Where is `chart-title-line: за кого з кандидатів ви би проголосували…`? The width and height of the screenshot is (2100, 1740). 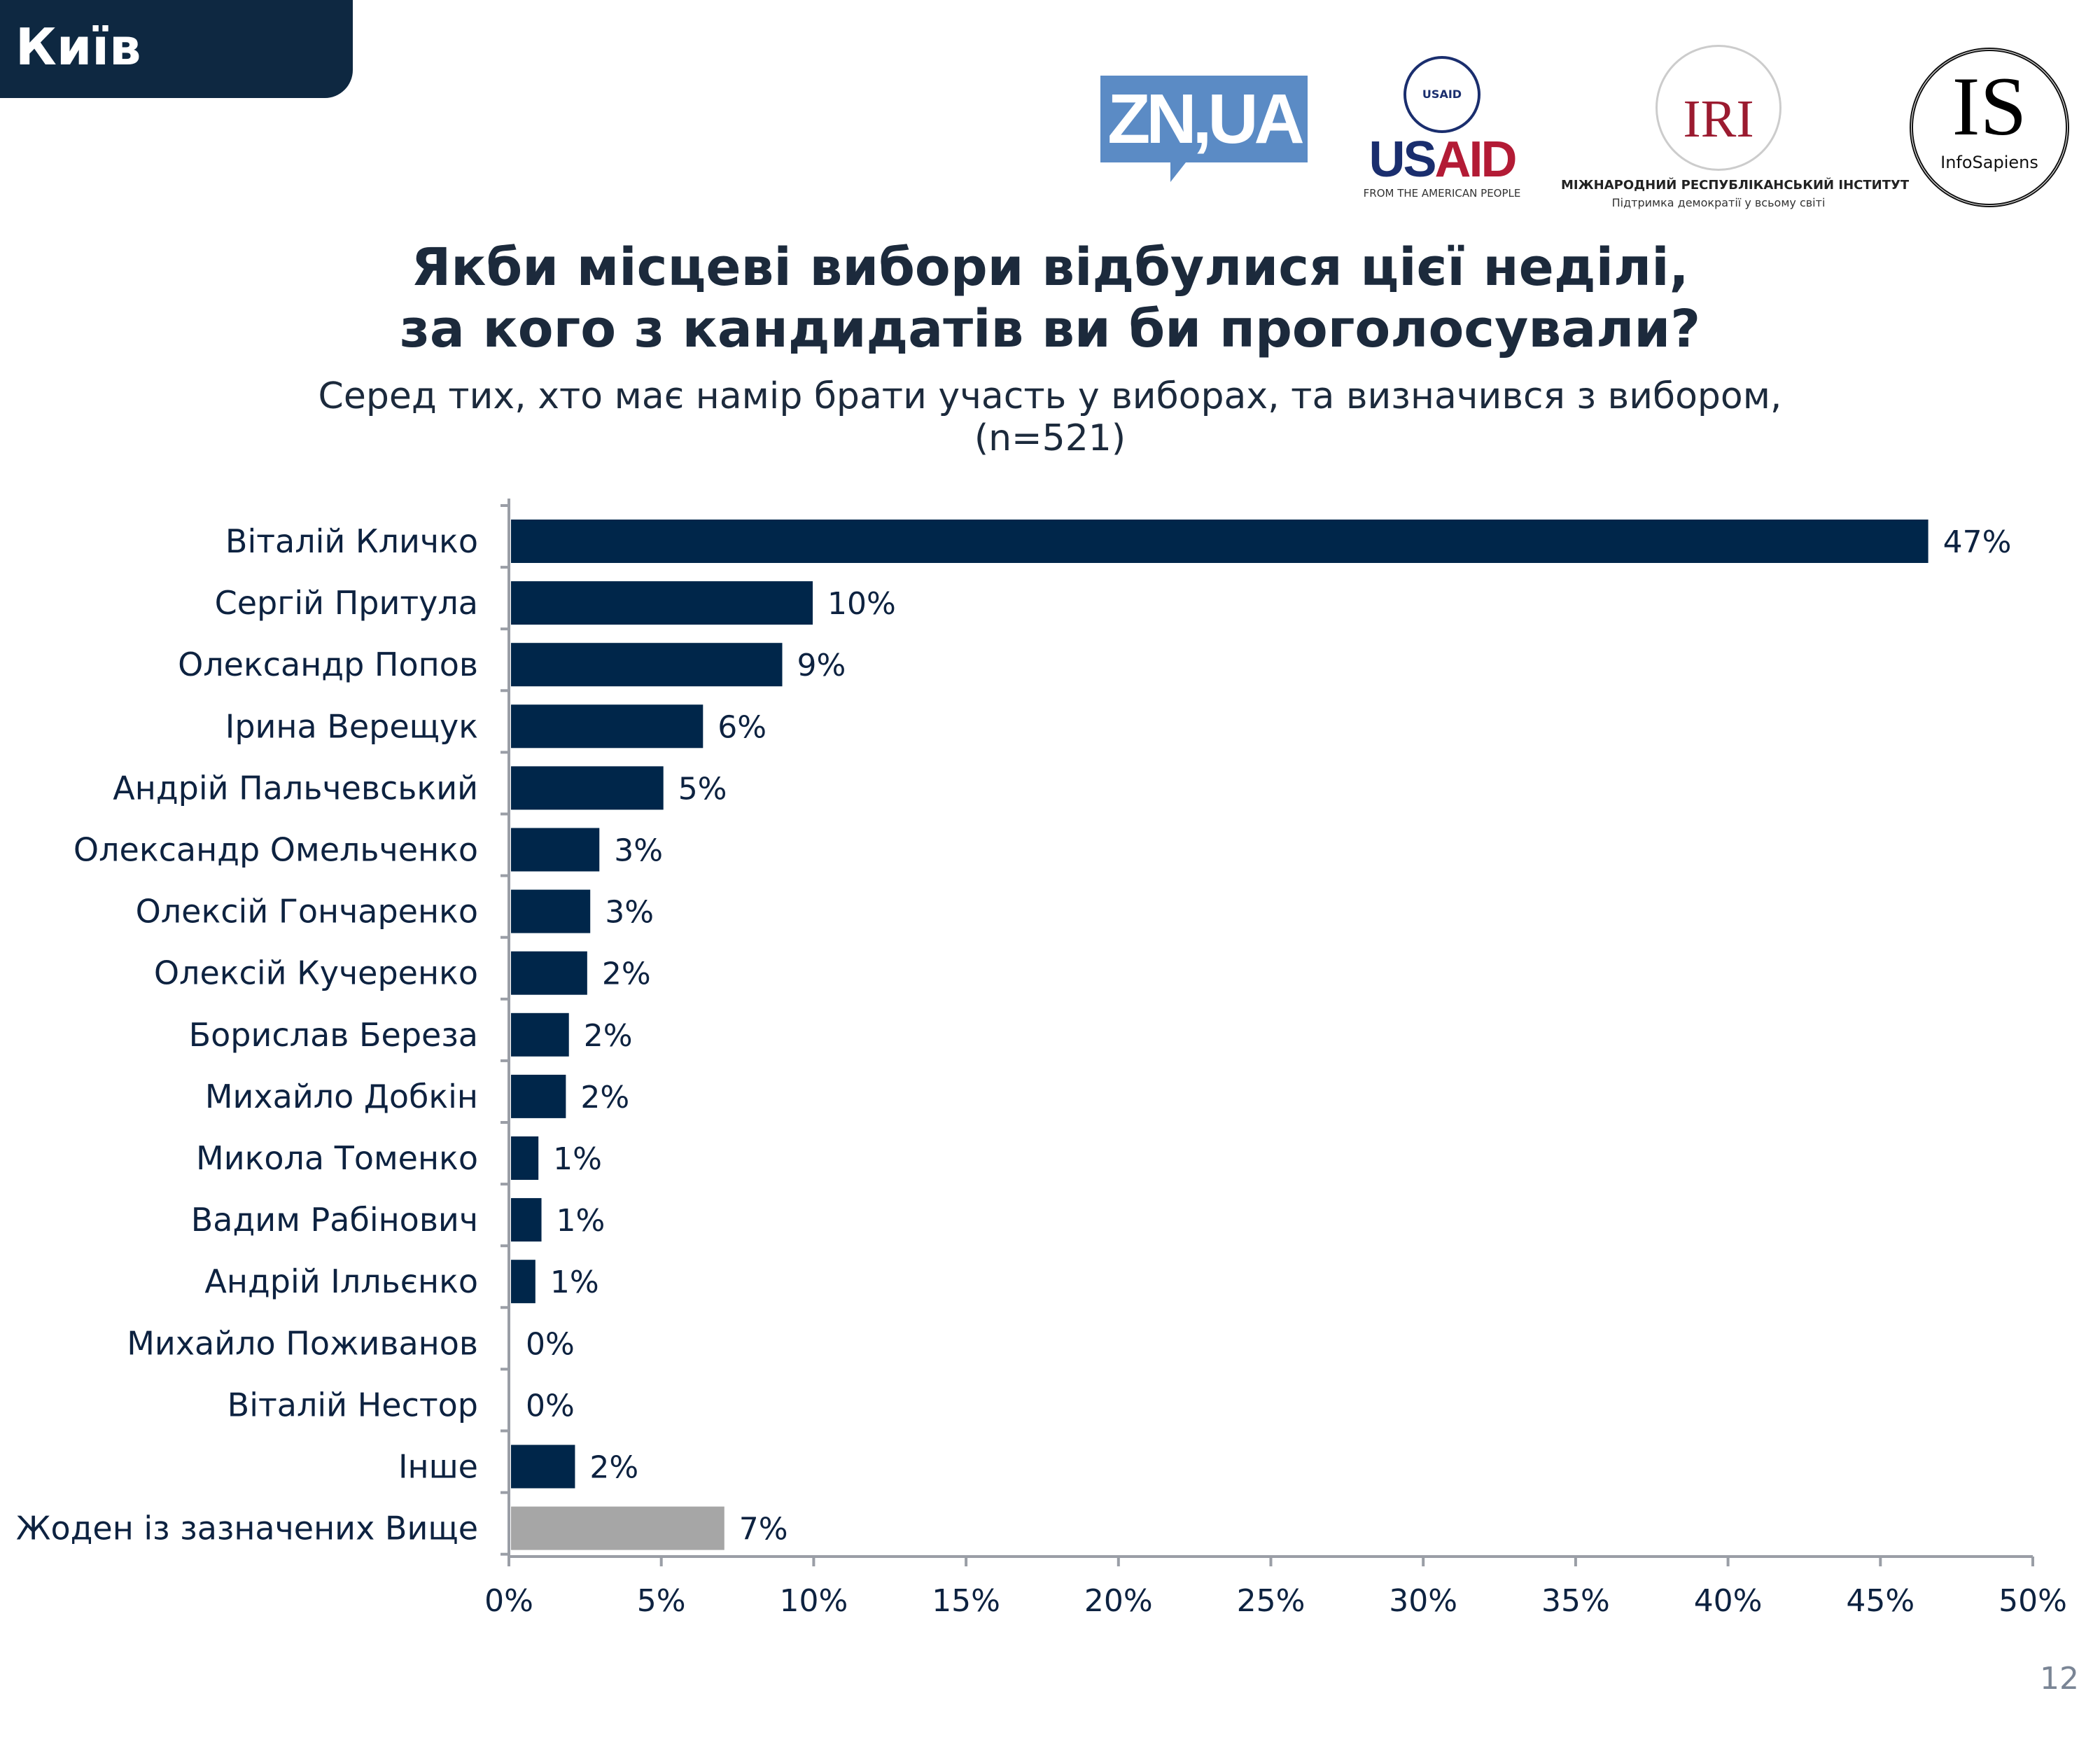
chart-title-line: за кого з кандидатів ви би проголосували… is located at coordinates (1050, 329).